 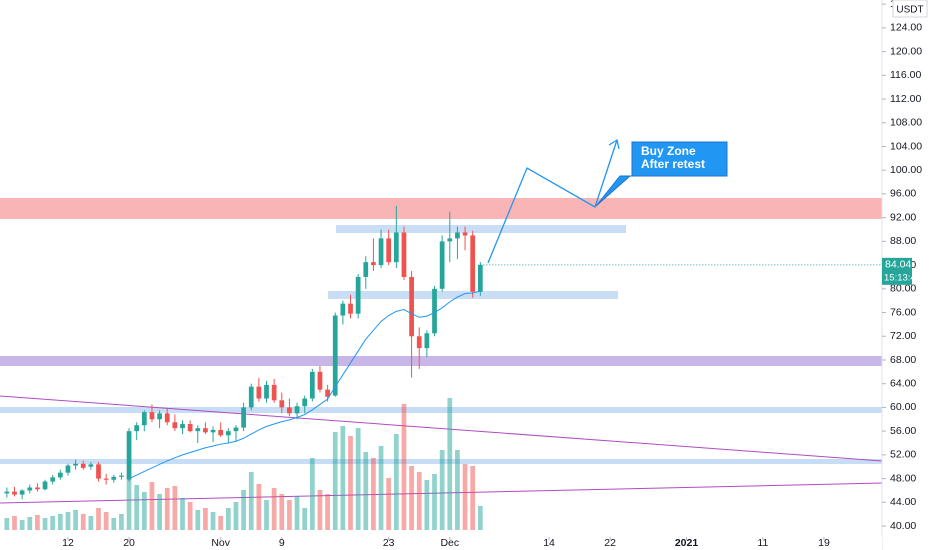 I want to click on y-tick-label: 120.00, so click(x=906, y=51).